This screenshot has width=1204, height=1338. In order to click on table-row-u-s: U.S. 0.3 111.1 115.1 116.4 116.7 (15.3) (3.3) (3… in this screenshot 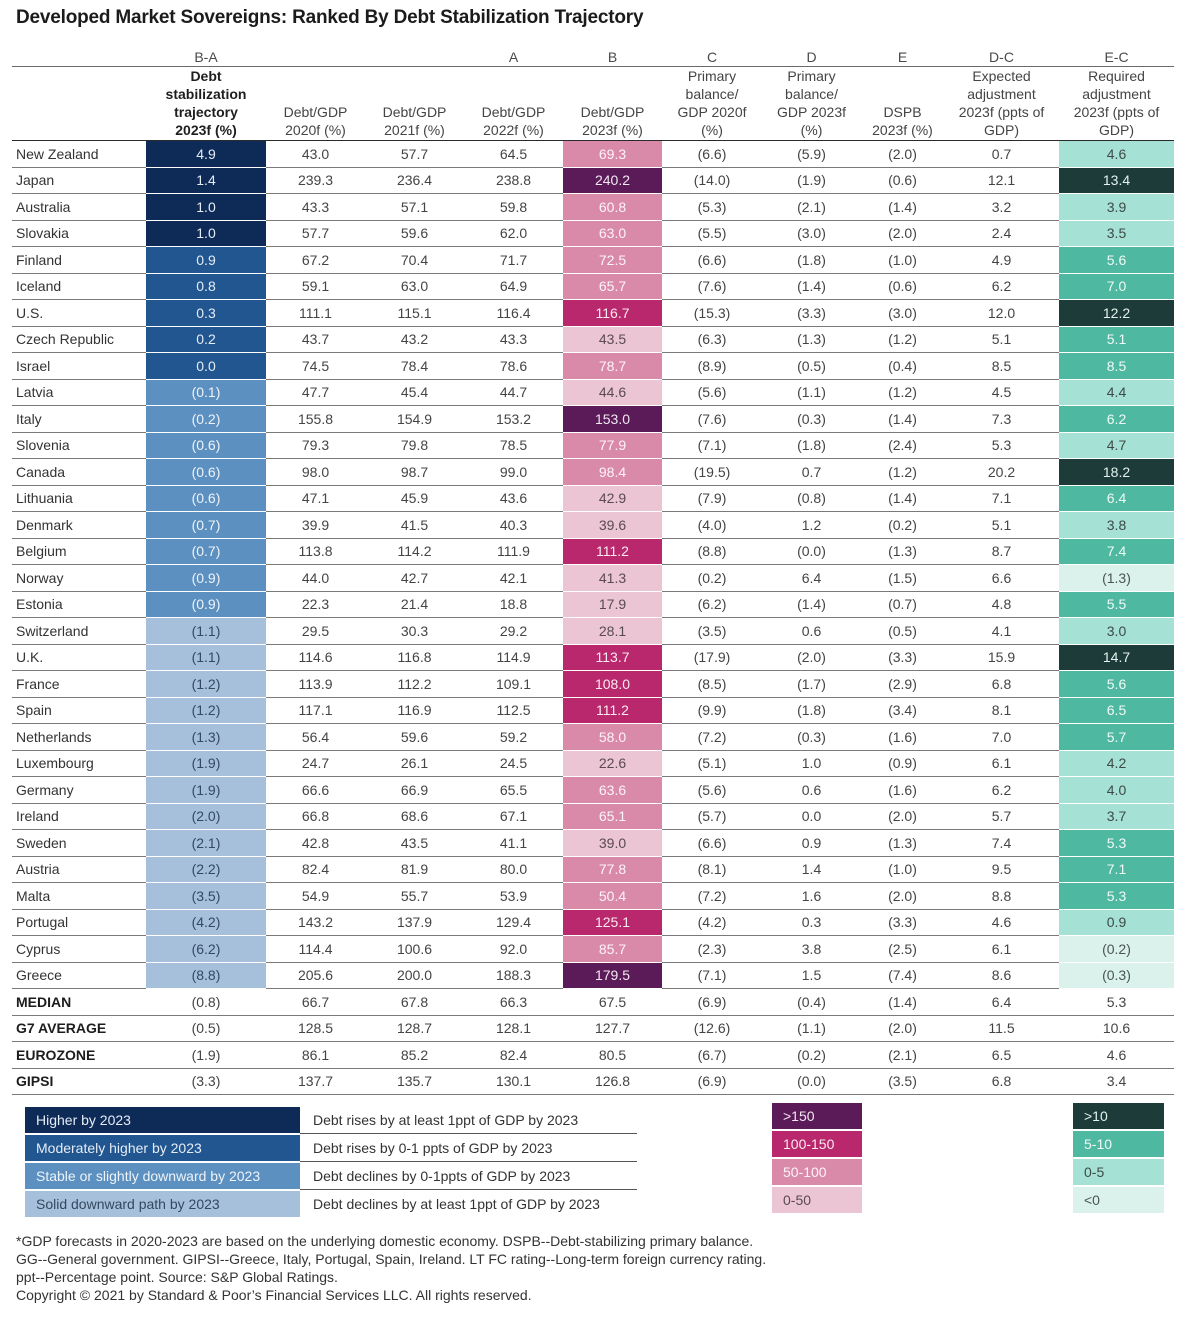, I will do `click(593, 313)`.